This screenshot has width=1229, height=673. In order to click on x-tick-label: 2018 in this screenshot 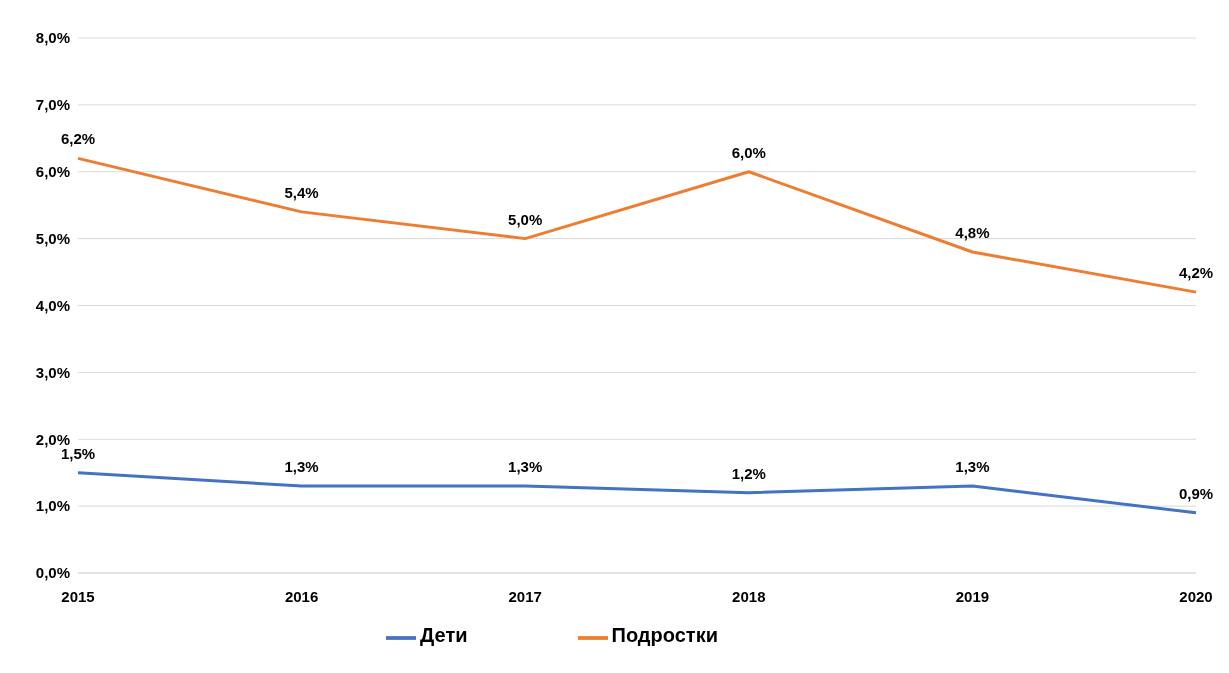, I will do `click(749, 596)`.